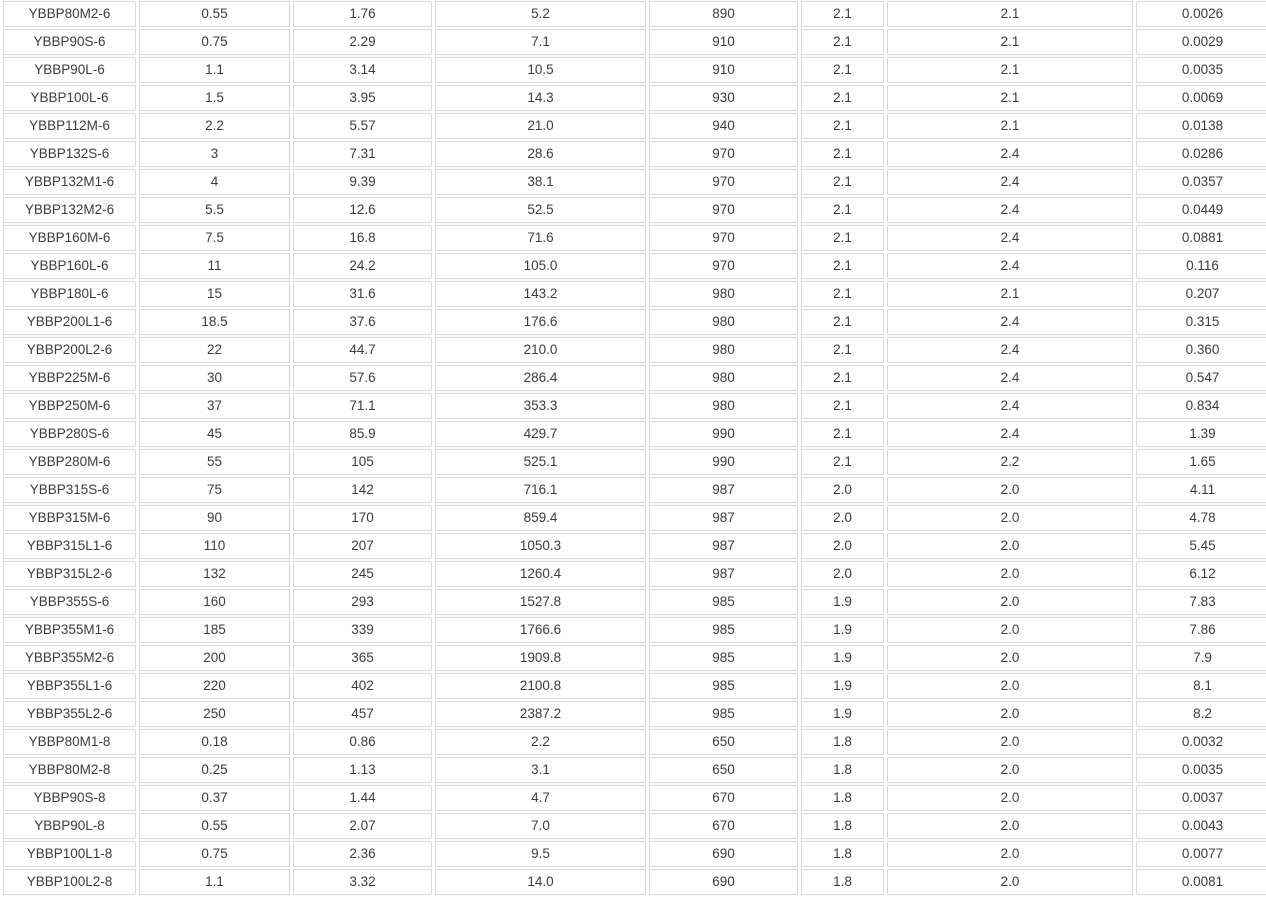  Describe the element at coordinates (69, 826) in the screenshot. I see `cell-model: YBBP90L-8` at that location.